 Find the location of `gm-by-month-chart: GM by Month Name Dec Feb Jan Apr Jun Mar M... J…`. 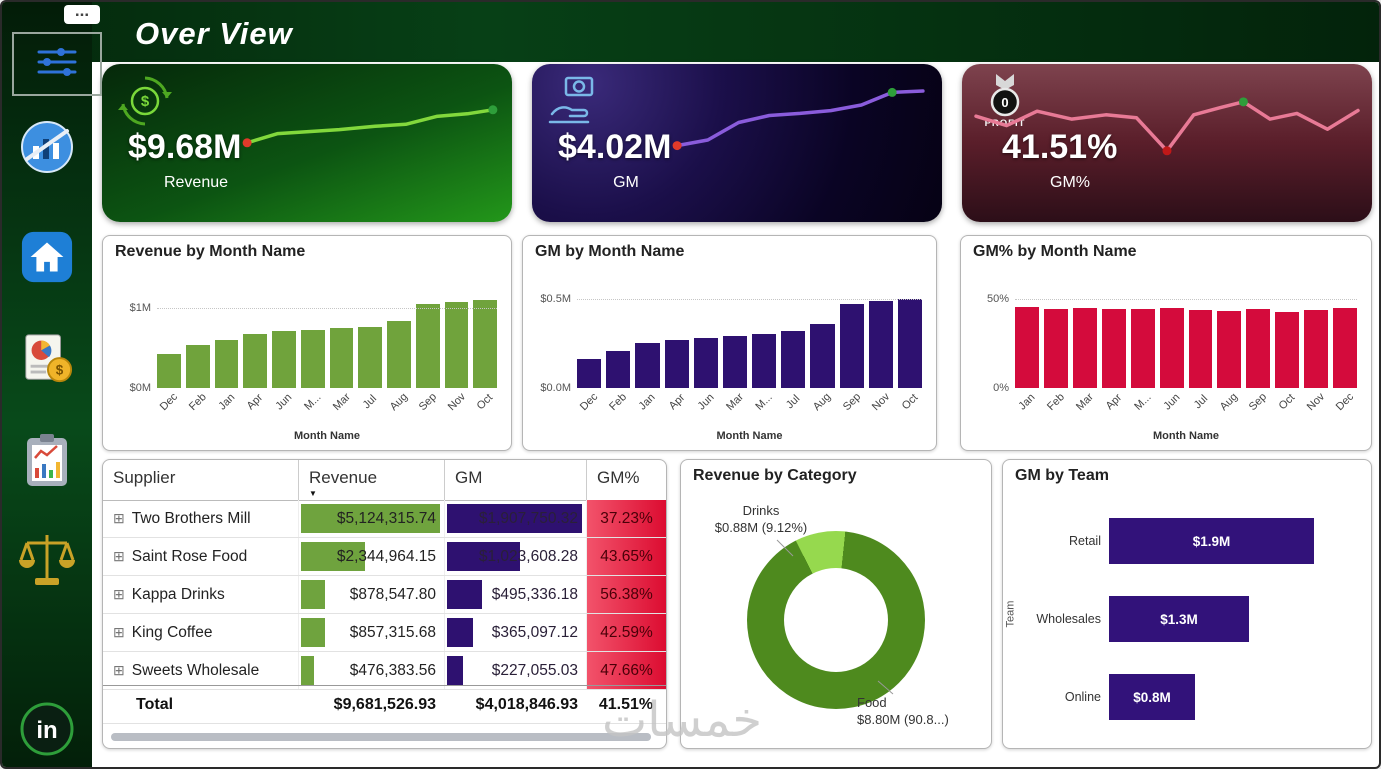

gm-by-month-chart: GM by Month Name Dec Feb Jan Apr Jun Mar M... J… is located at coordinates (729, 343).